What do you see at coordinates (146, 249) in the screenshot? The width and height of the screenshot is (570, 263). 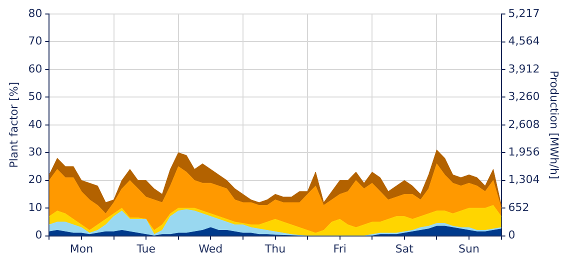 I see `x-tick-label: Tue` at bounding box center [146, 249].